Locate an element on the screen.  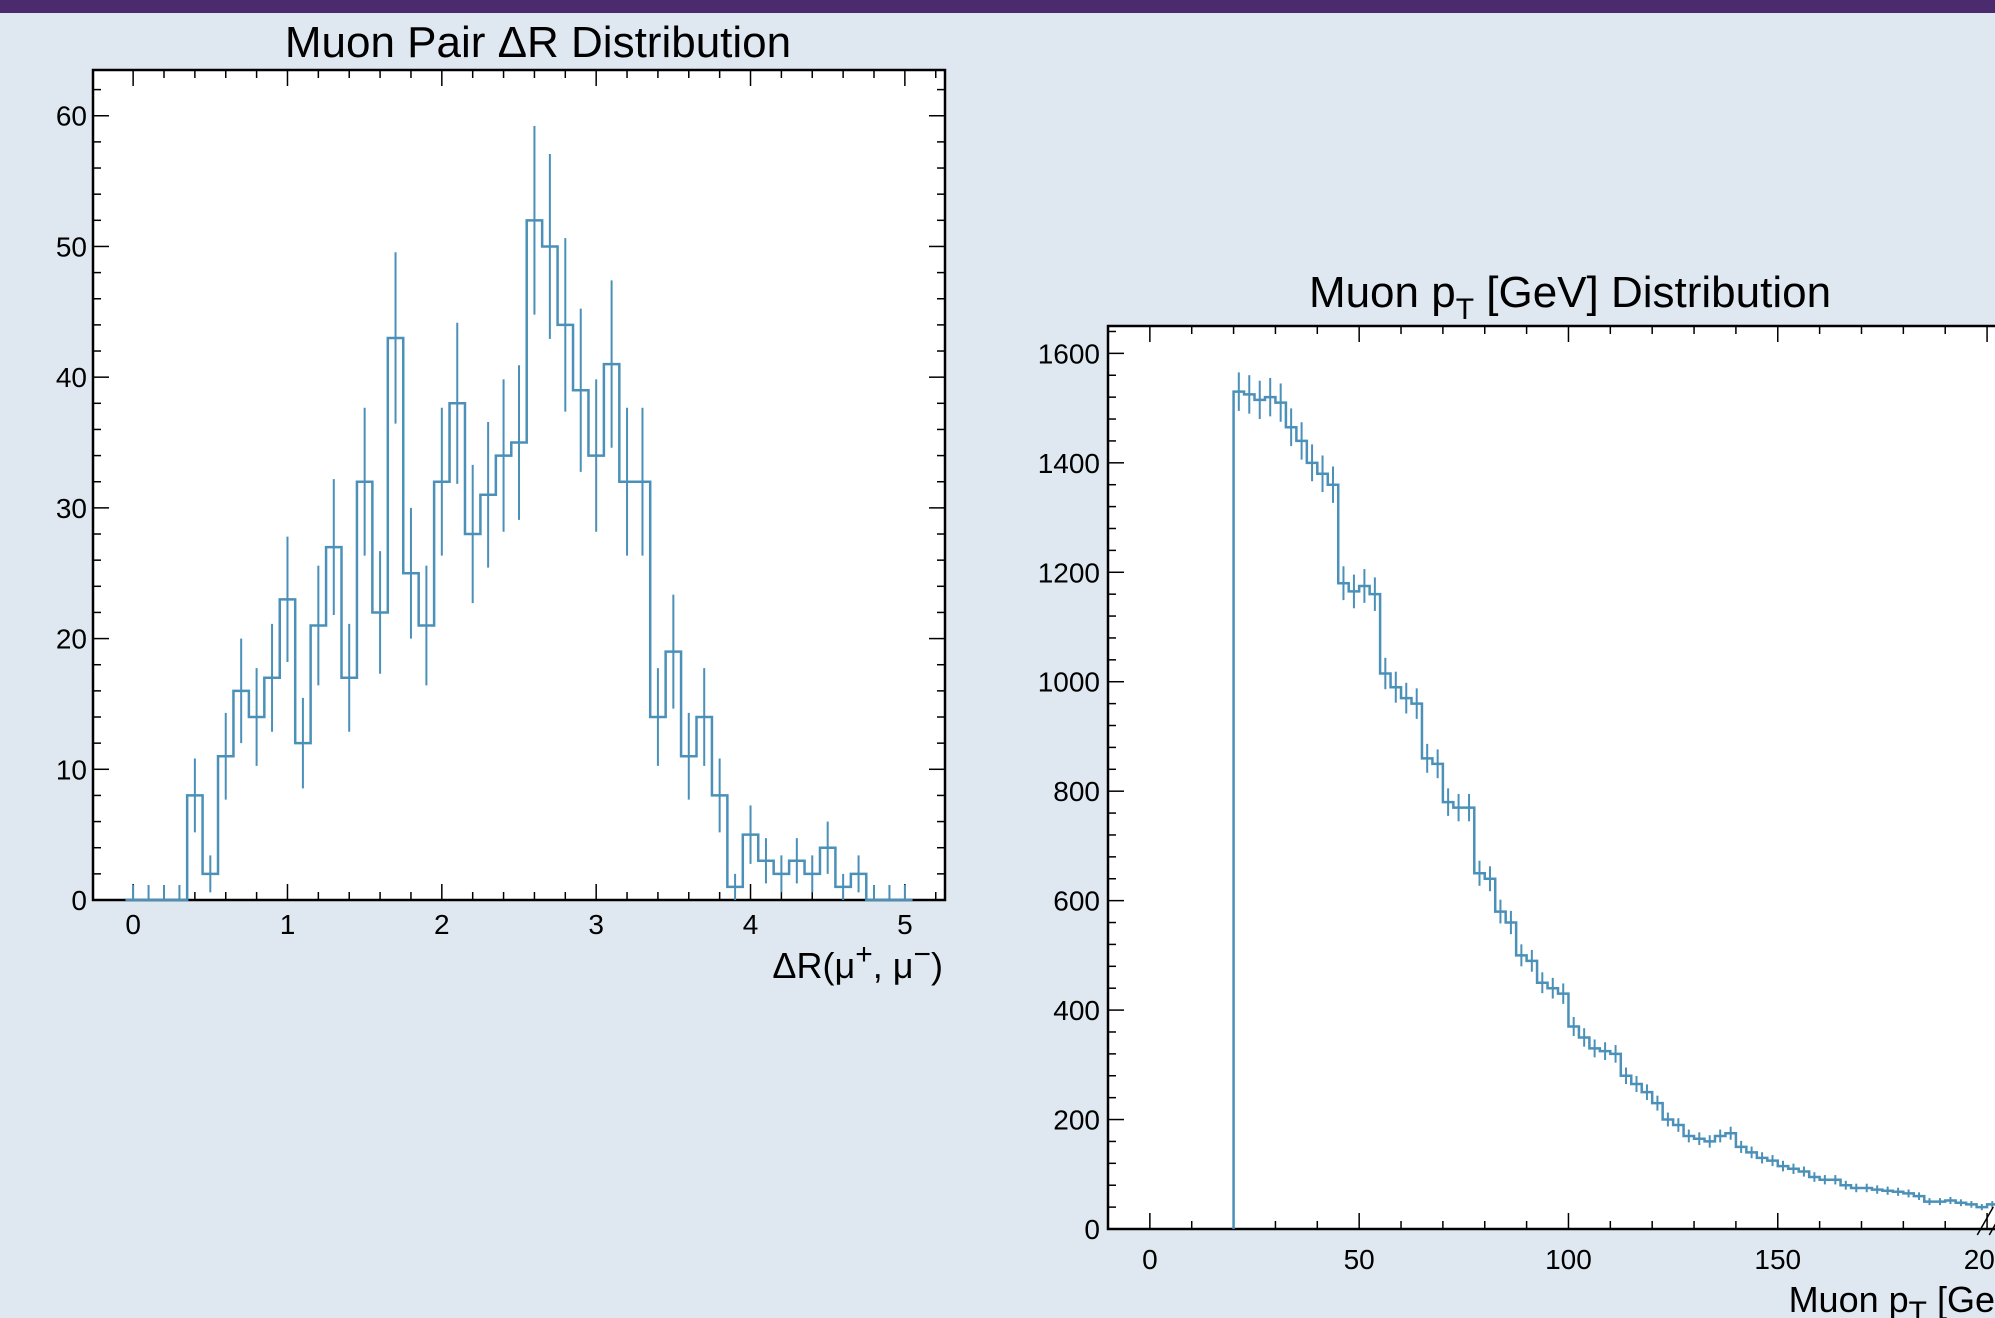
chart1-title: Muon Pair ΔR Distribution is located at coordinates (538, 42).